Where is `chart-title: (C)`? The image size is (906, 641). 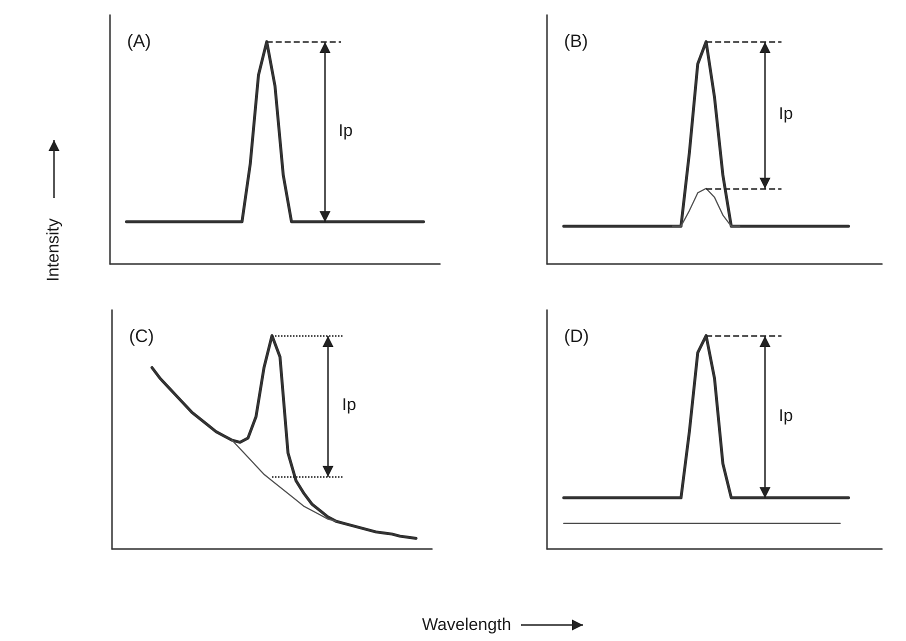 chart-title: (C) is located at coordinates (141, 336).